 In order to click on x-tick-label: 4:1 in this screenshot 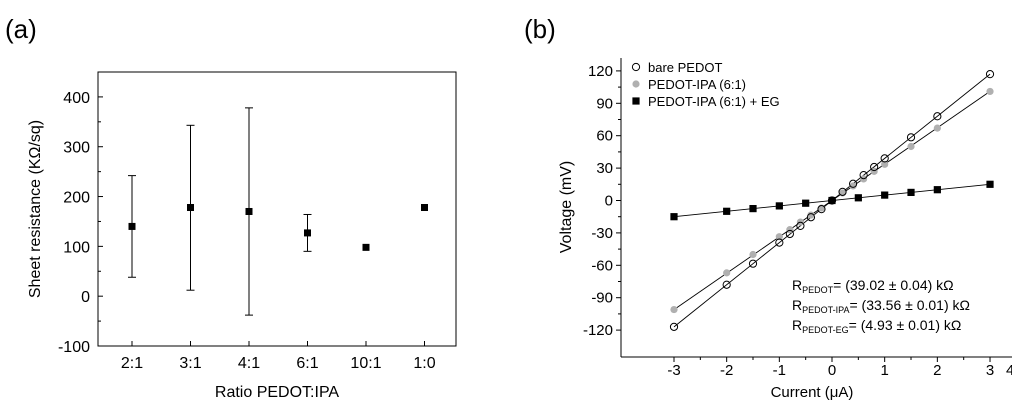, I will do `click(249, 363)`.